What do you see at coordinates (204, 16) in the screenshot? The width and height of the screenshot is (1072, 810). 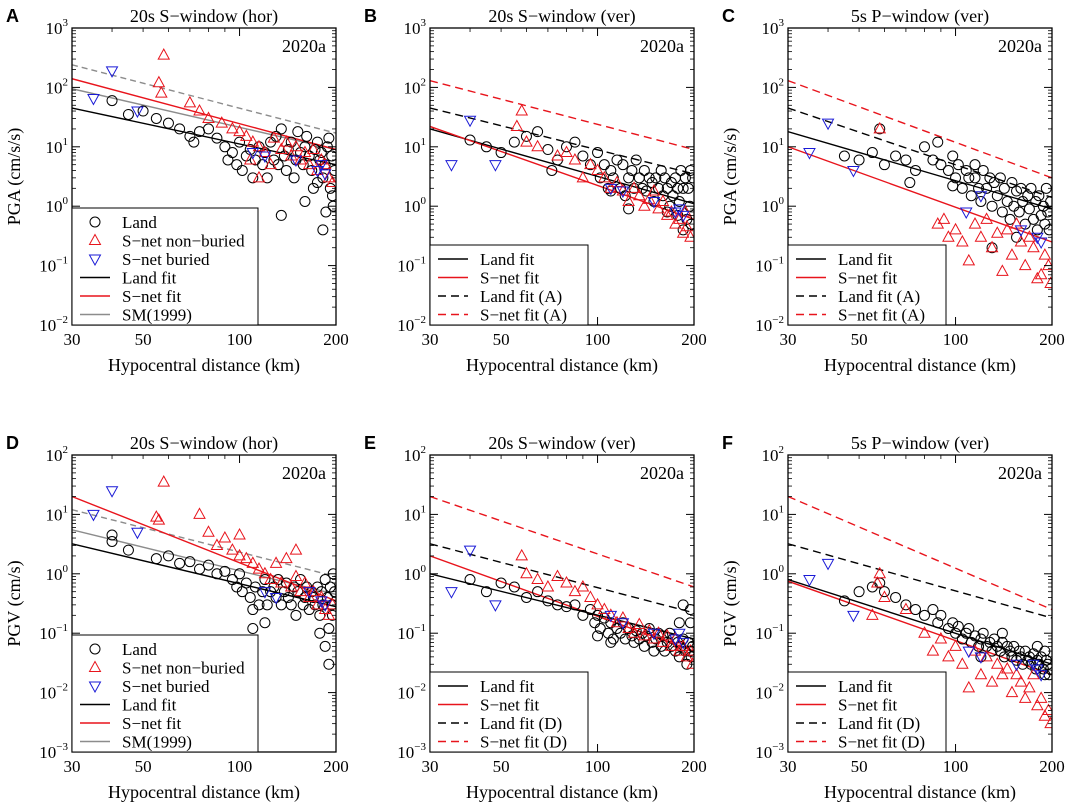 I see `panel-title: 20s S−window (hor)` at bounding box center [204, 16].